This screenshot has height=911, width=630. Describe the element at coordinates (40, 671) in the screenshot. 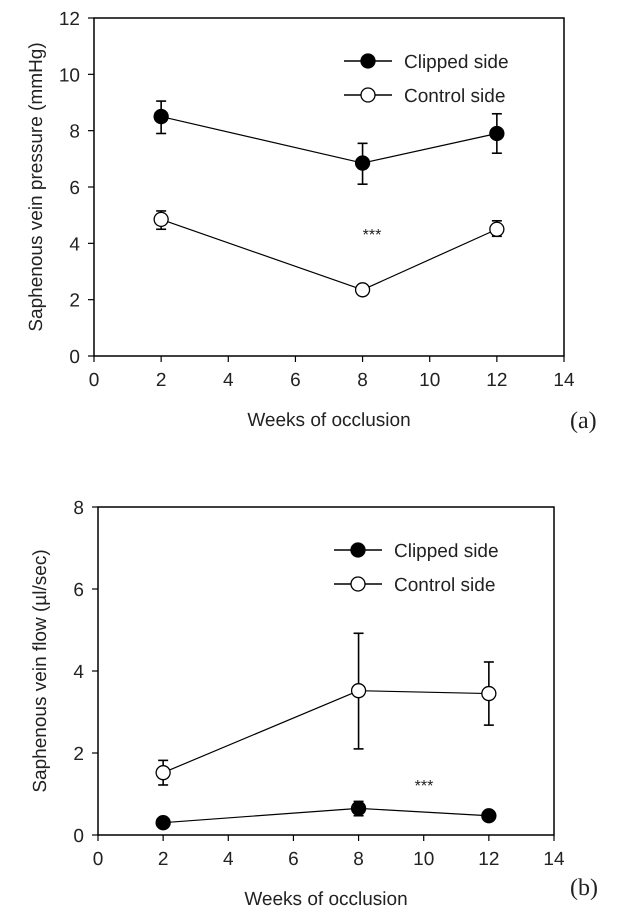

I see `y-axis-title: Saphenous vein flow (µl/sec)` at that location.